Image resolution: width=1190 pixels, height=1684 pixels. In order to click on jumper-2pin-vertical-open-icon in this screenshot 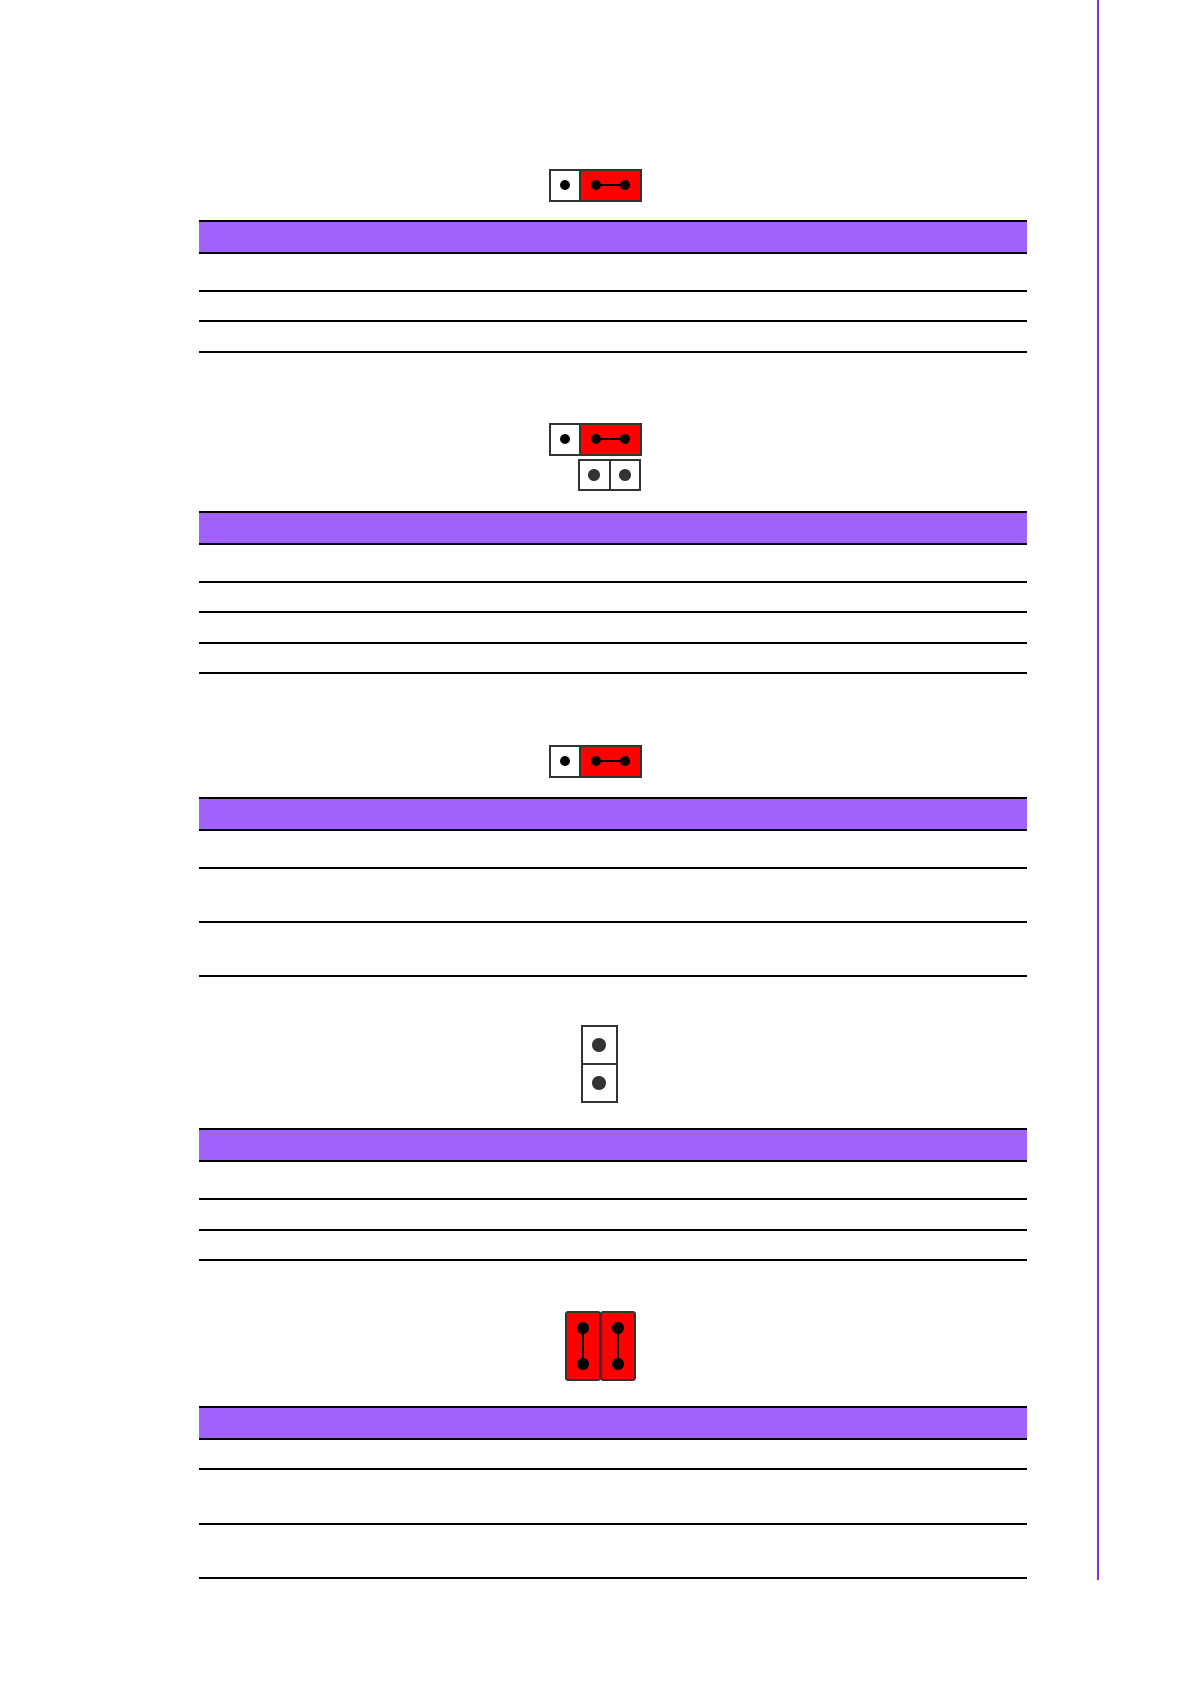, I will do `click(599, 1064)`.